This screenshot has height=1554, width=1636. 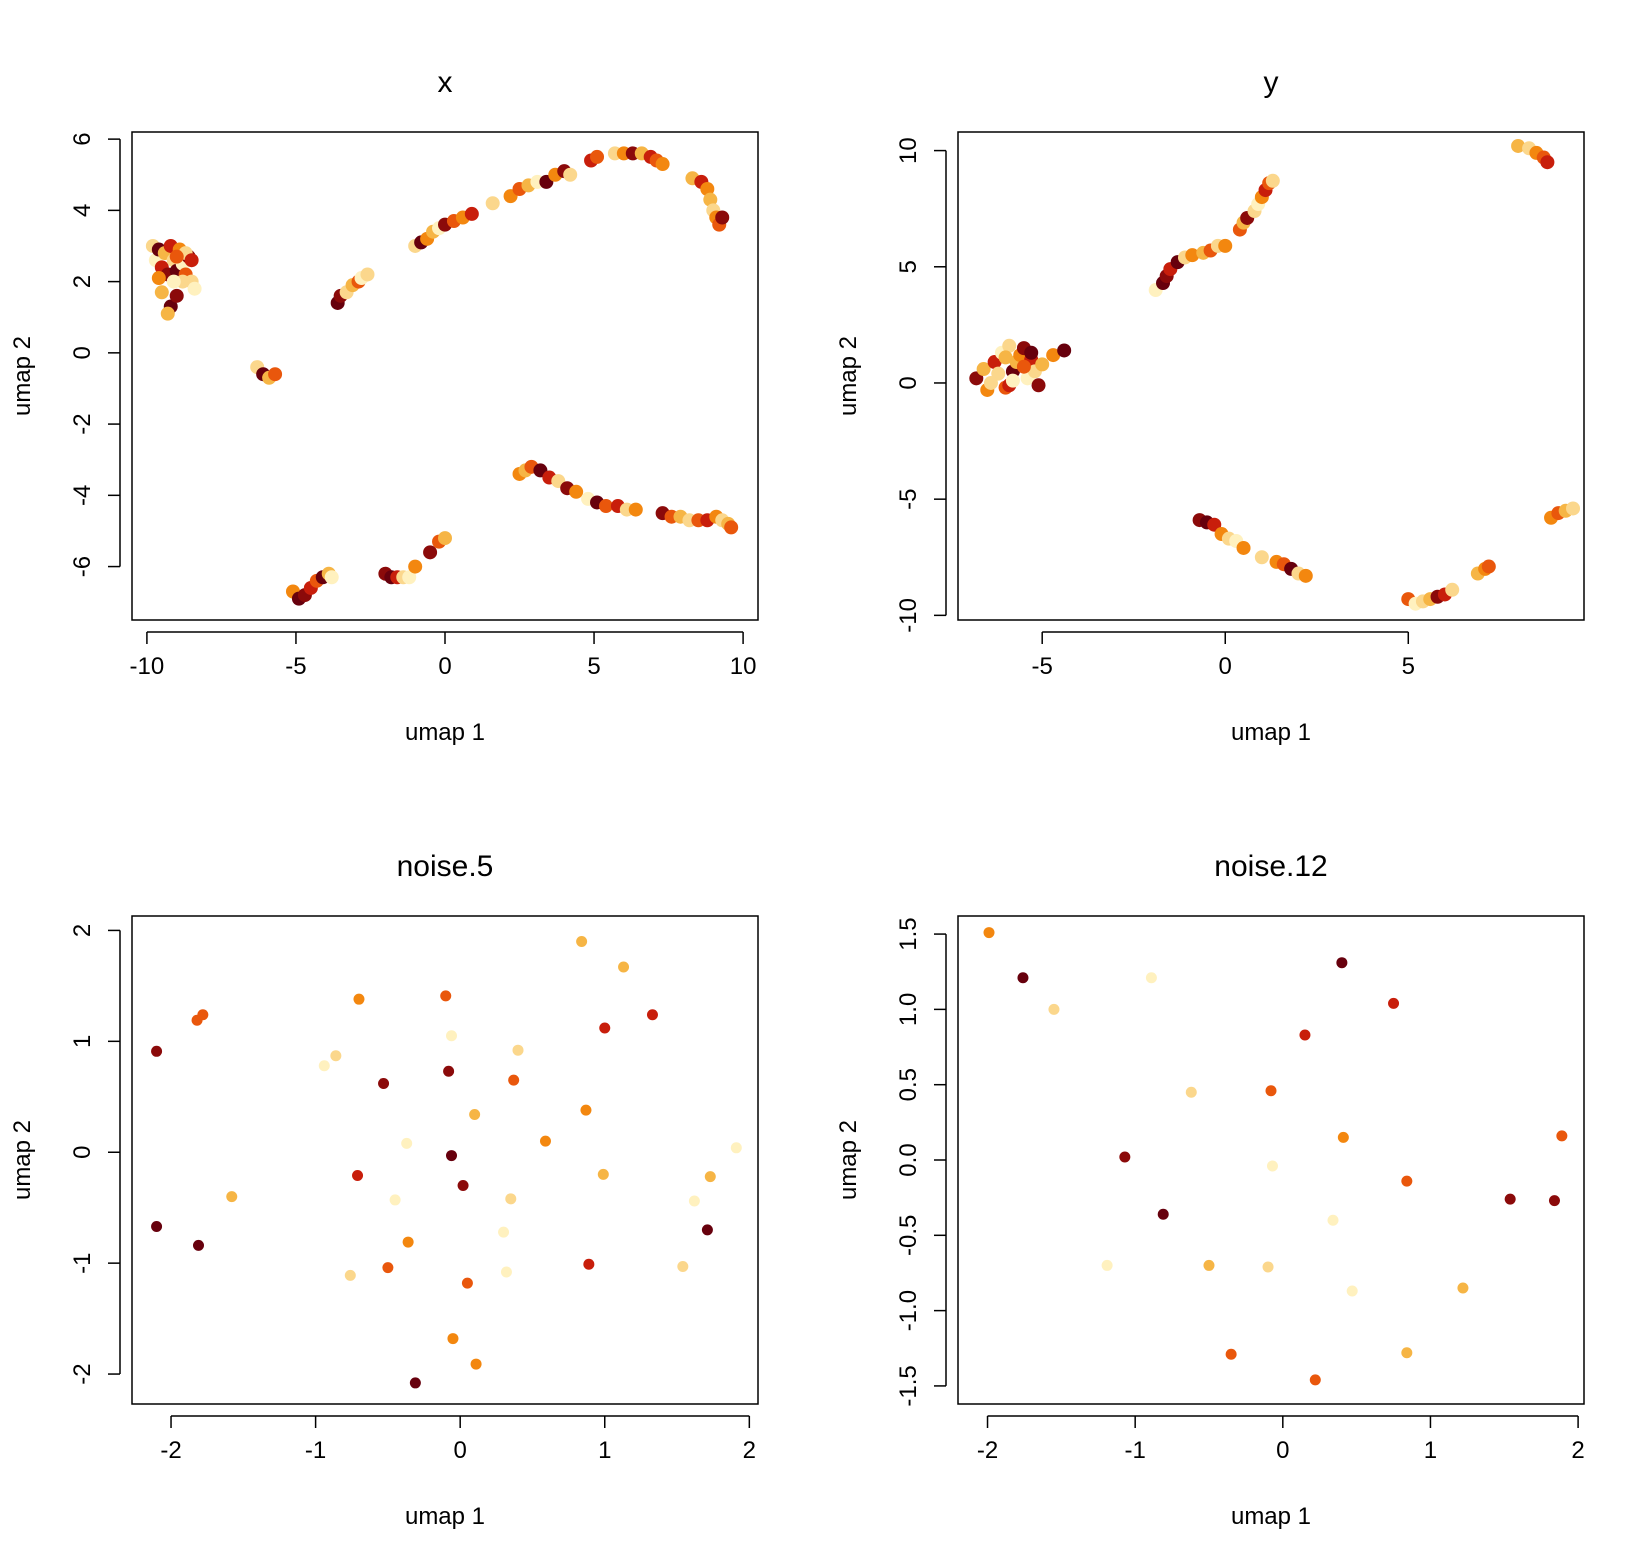 What do you see at coordinates (147, 666) in the screenshot?
I see `x-tick-label: -10` at bounding box center [147, 666].